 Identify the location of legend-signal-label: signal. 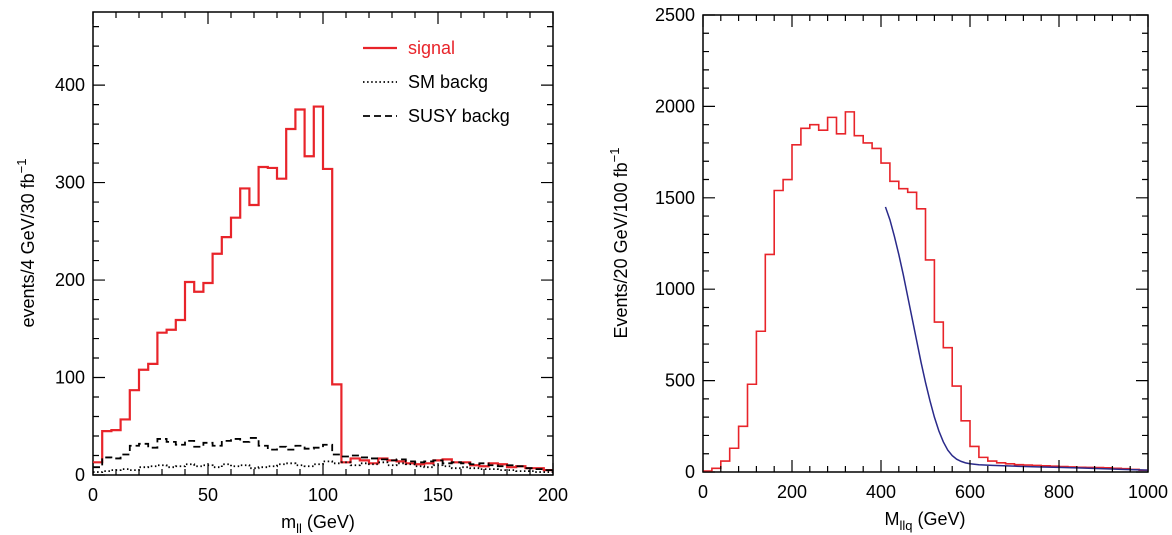
(431, 48).